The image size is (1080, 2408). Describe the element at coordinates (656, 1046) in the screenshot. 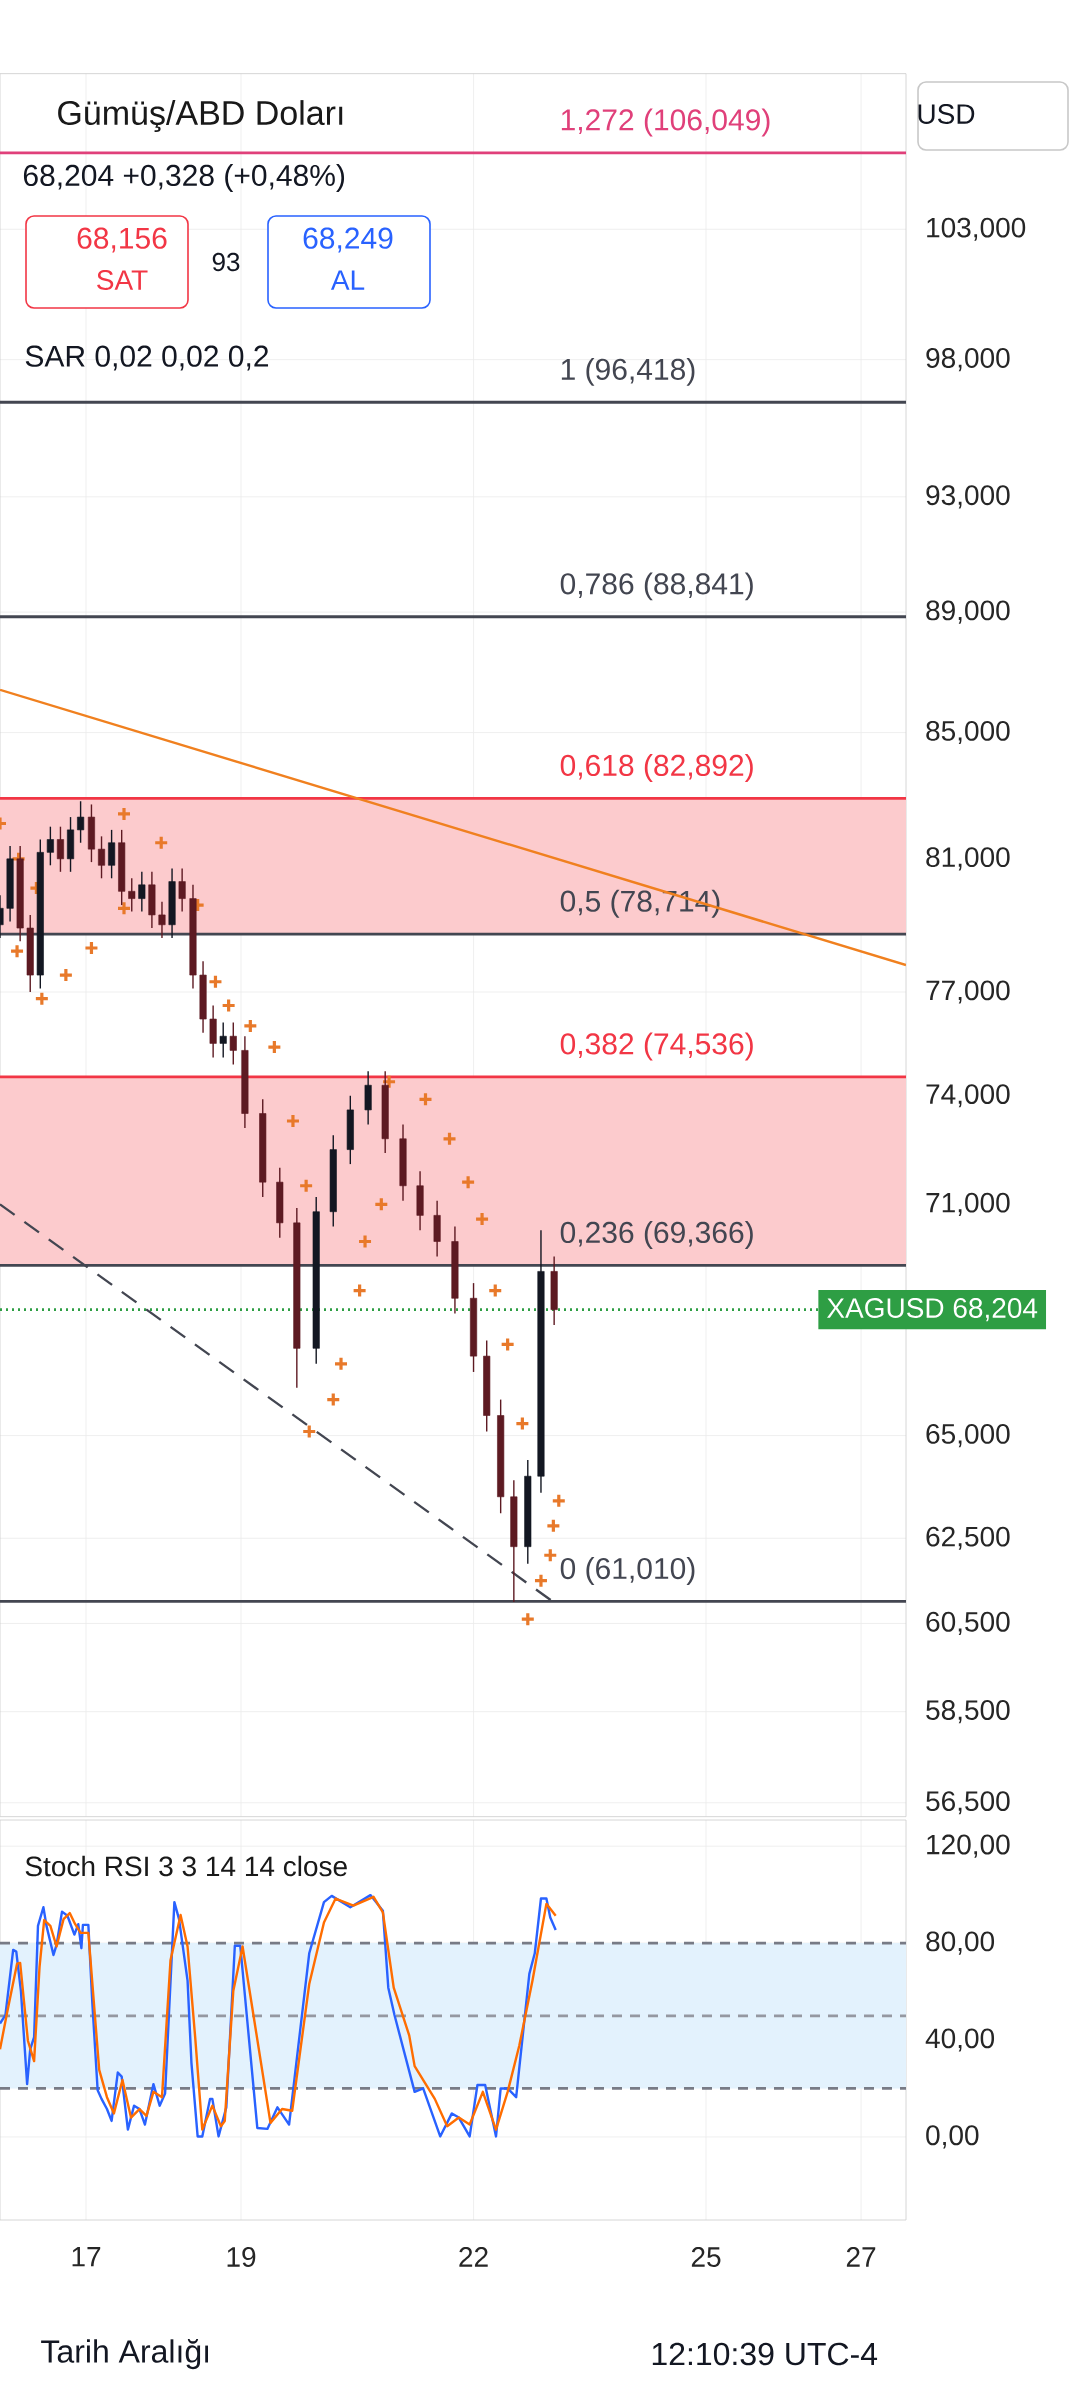

I see `ref-line-label: 0,382 (74,536)` at that location.